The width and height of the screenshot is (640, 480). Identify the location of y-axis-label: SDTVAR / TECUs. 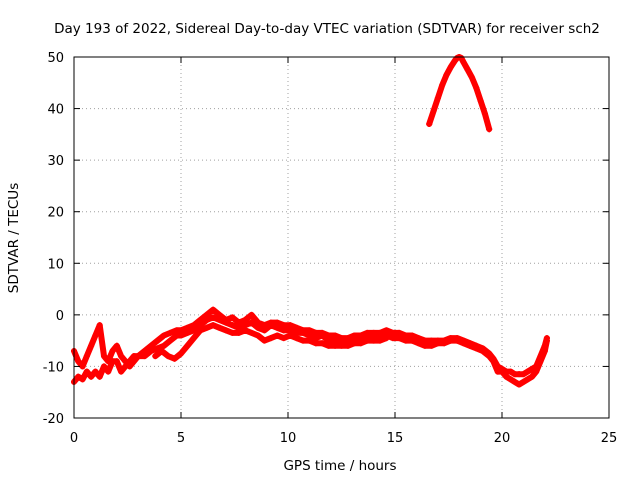
(14, 238).